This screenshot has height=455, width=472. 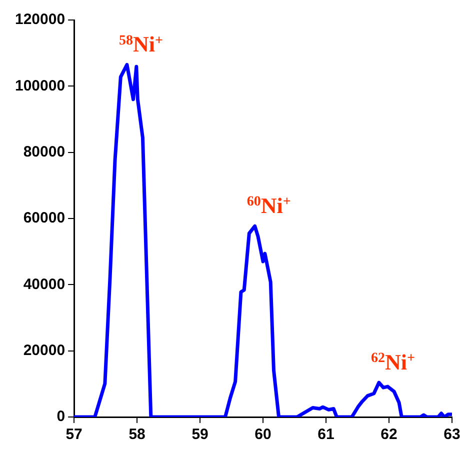 What do you see at coordinates (40, 85) in the screenshot?
I see `y-tick-label: 100000` at bounding box center [40, 85].